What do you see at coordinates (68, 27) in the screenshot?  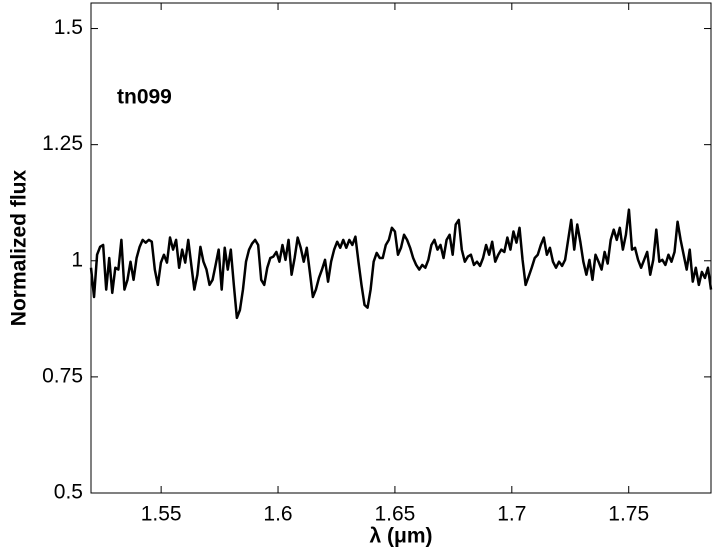 I see `y-tick-label: 1.5` at bounding box center [68, 27].